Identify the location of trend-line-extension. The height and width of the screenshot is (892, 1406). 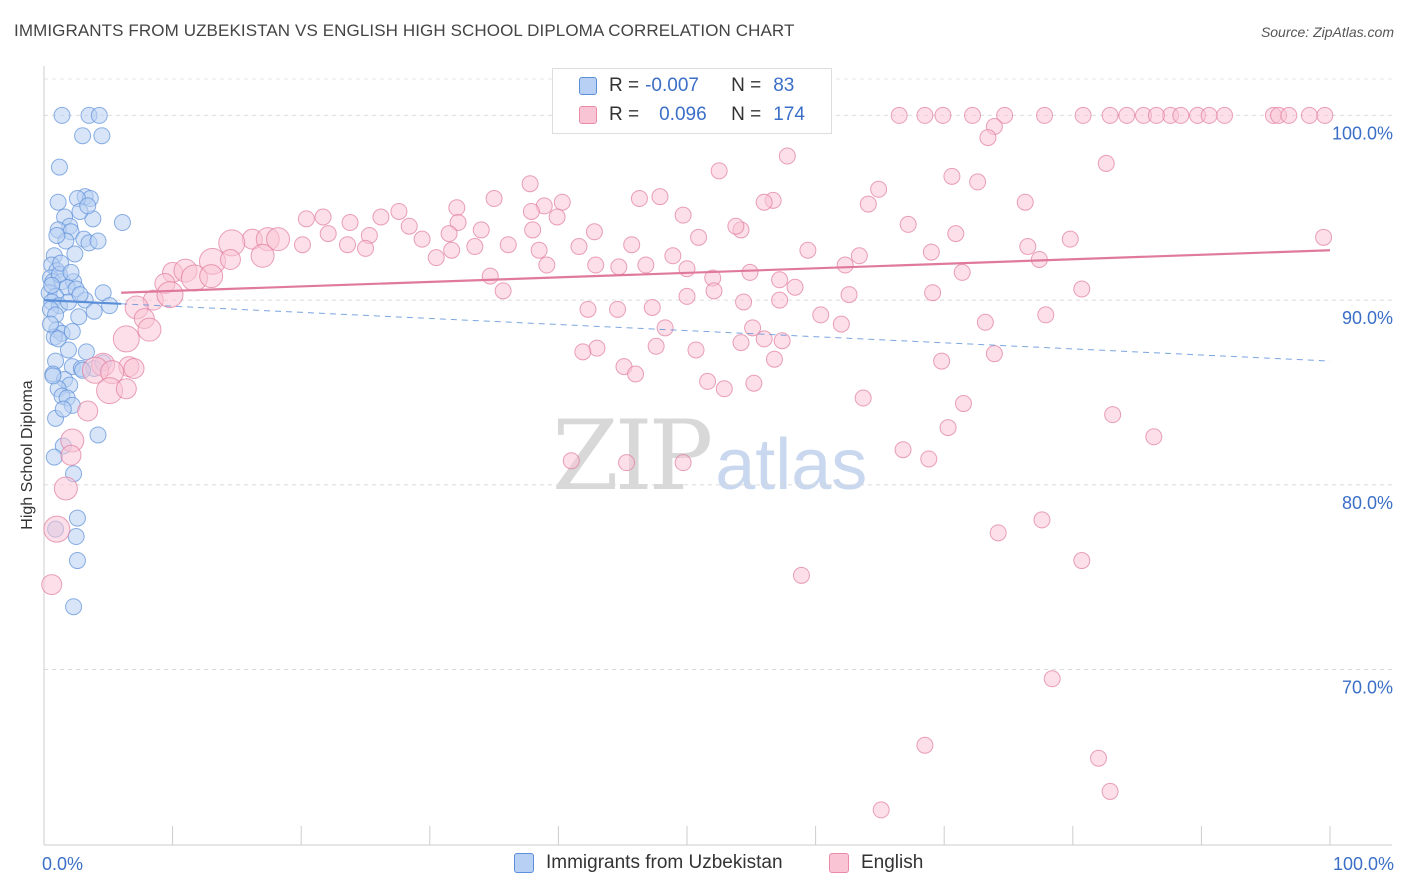
(726, 332).